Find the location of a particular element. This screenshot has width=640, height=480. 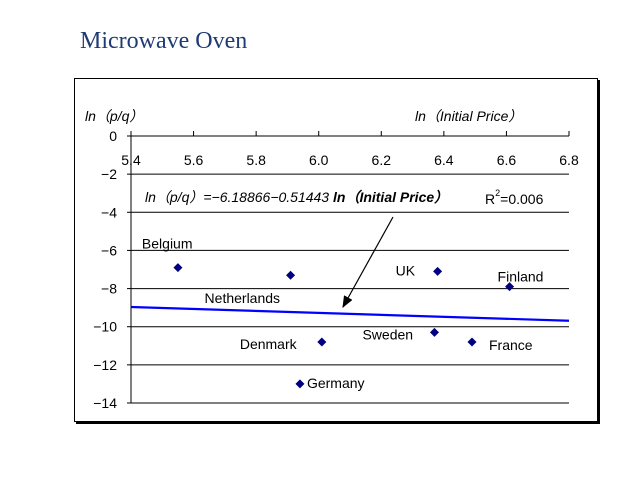

point-label: Finland is located at coordinates (521, 277).